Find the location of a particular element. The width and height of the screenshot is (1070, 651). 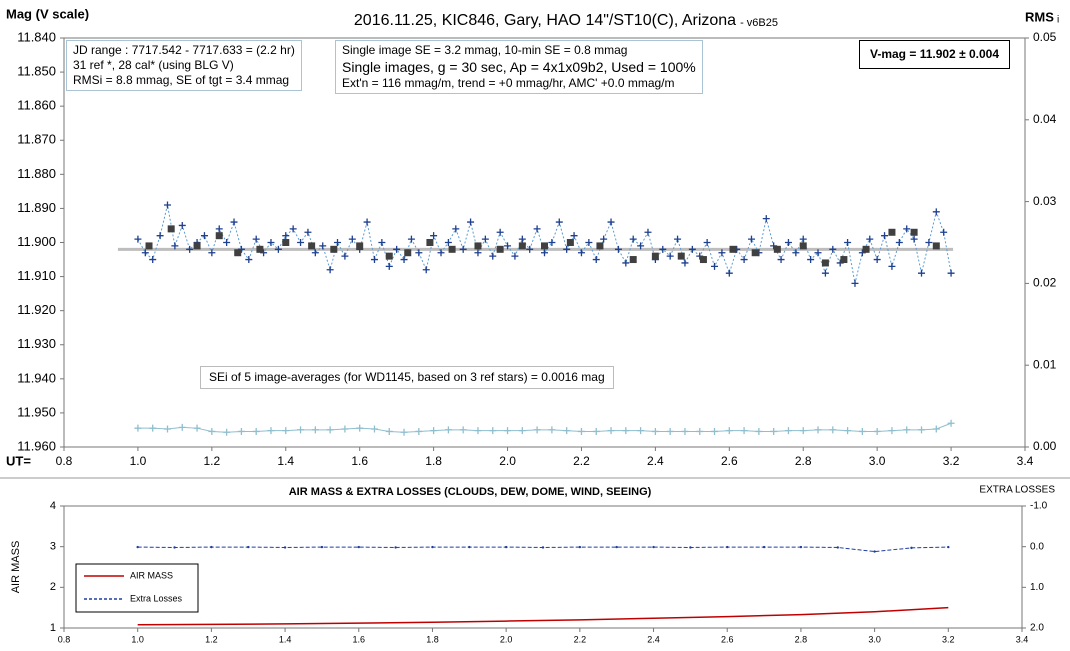

y-tick-label: 11.850 is located at coordinates (36, 71).